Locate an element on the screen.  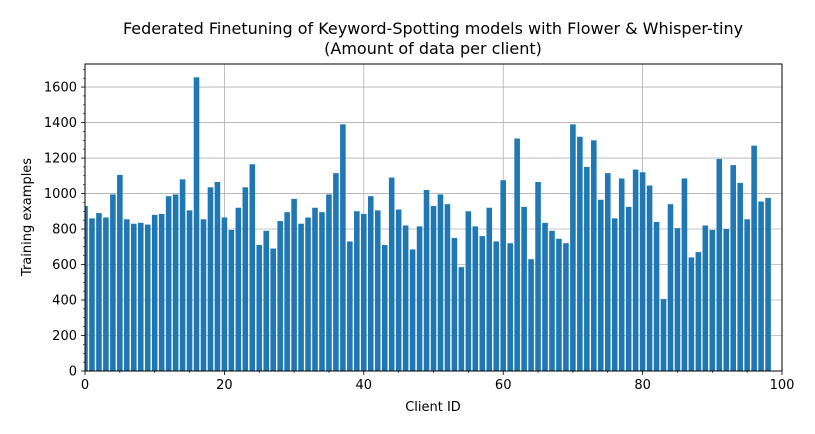
y-tick-label: 600 is located at coordinates (64, 265).